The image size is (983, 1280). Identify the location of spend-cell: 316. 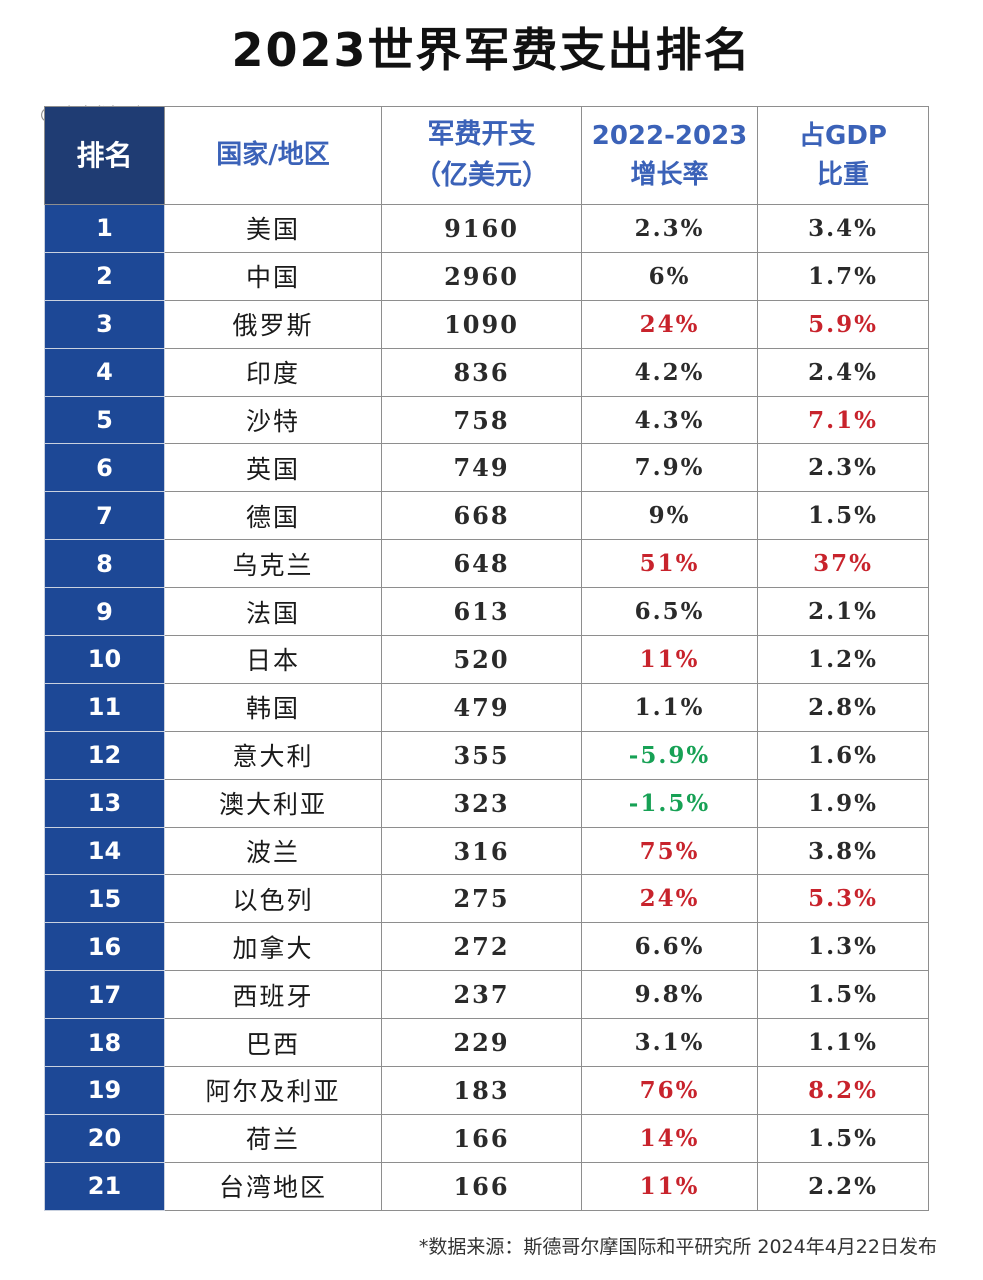
(481, 851).